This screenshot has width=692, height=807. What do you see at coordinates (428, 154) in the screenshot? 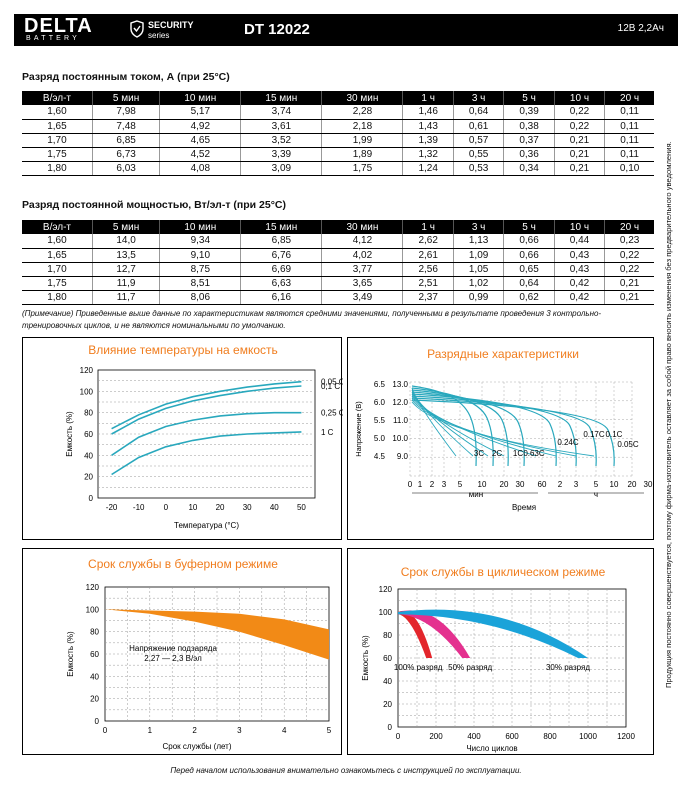
I see `table-cell: 1,32` at bounding box center [428, 154].